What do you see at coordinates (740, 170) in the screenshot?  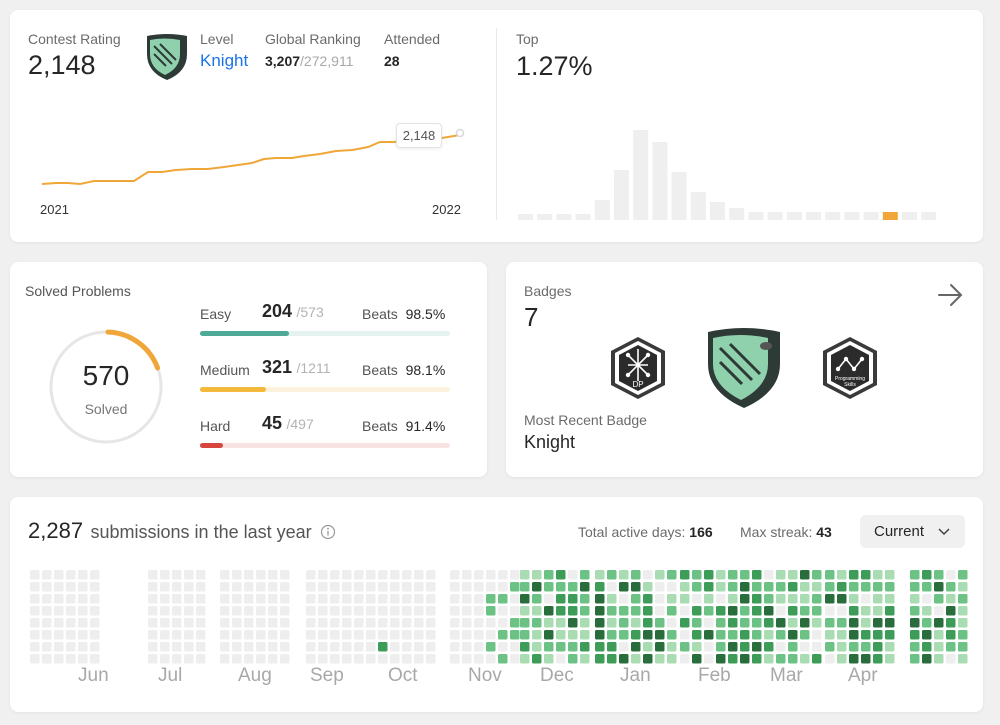 I see `top-distribution-histogram` at bounding box center [740, 170].